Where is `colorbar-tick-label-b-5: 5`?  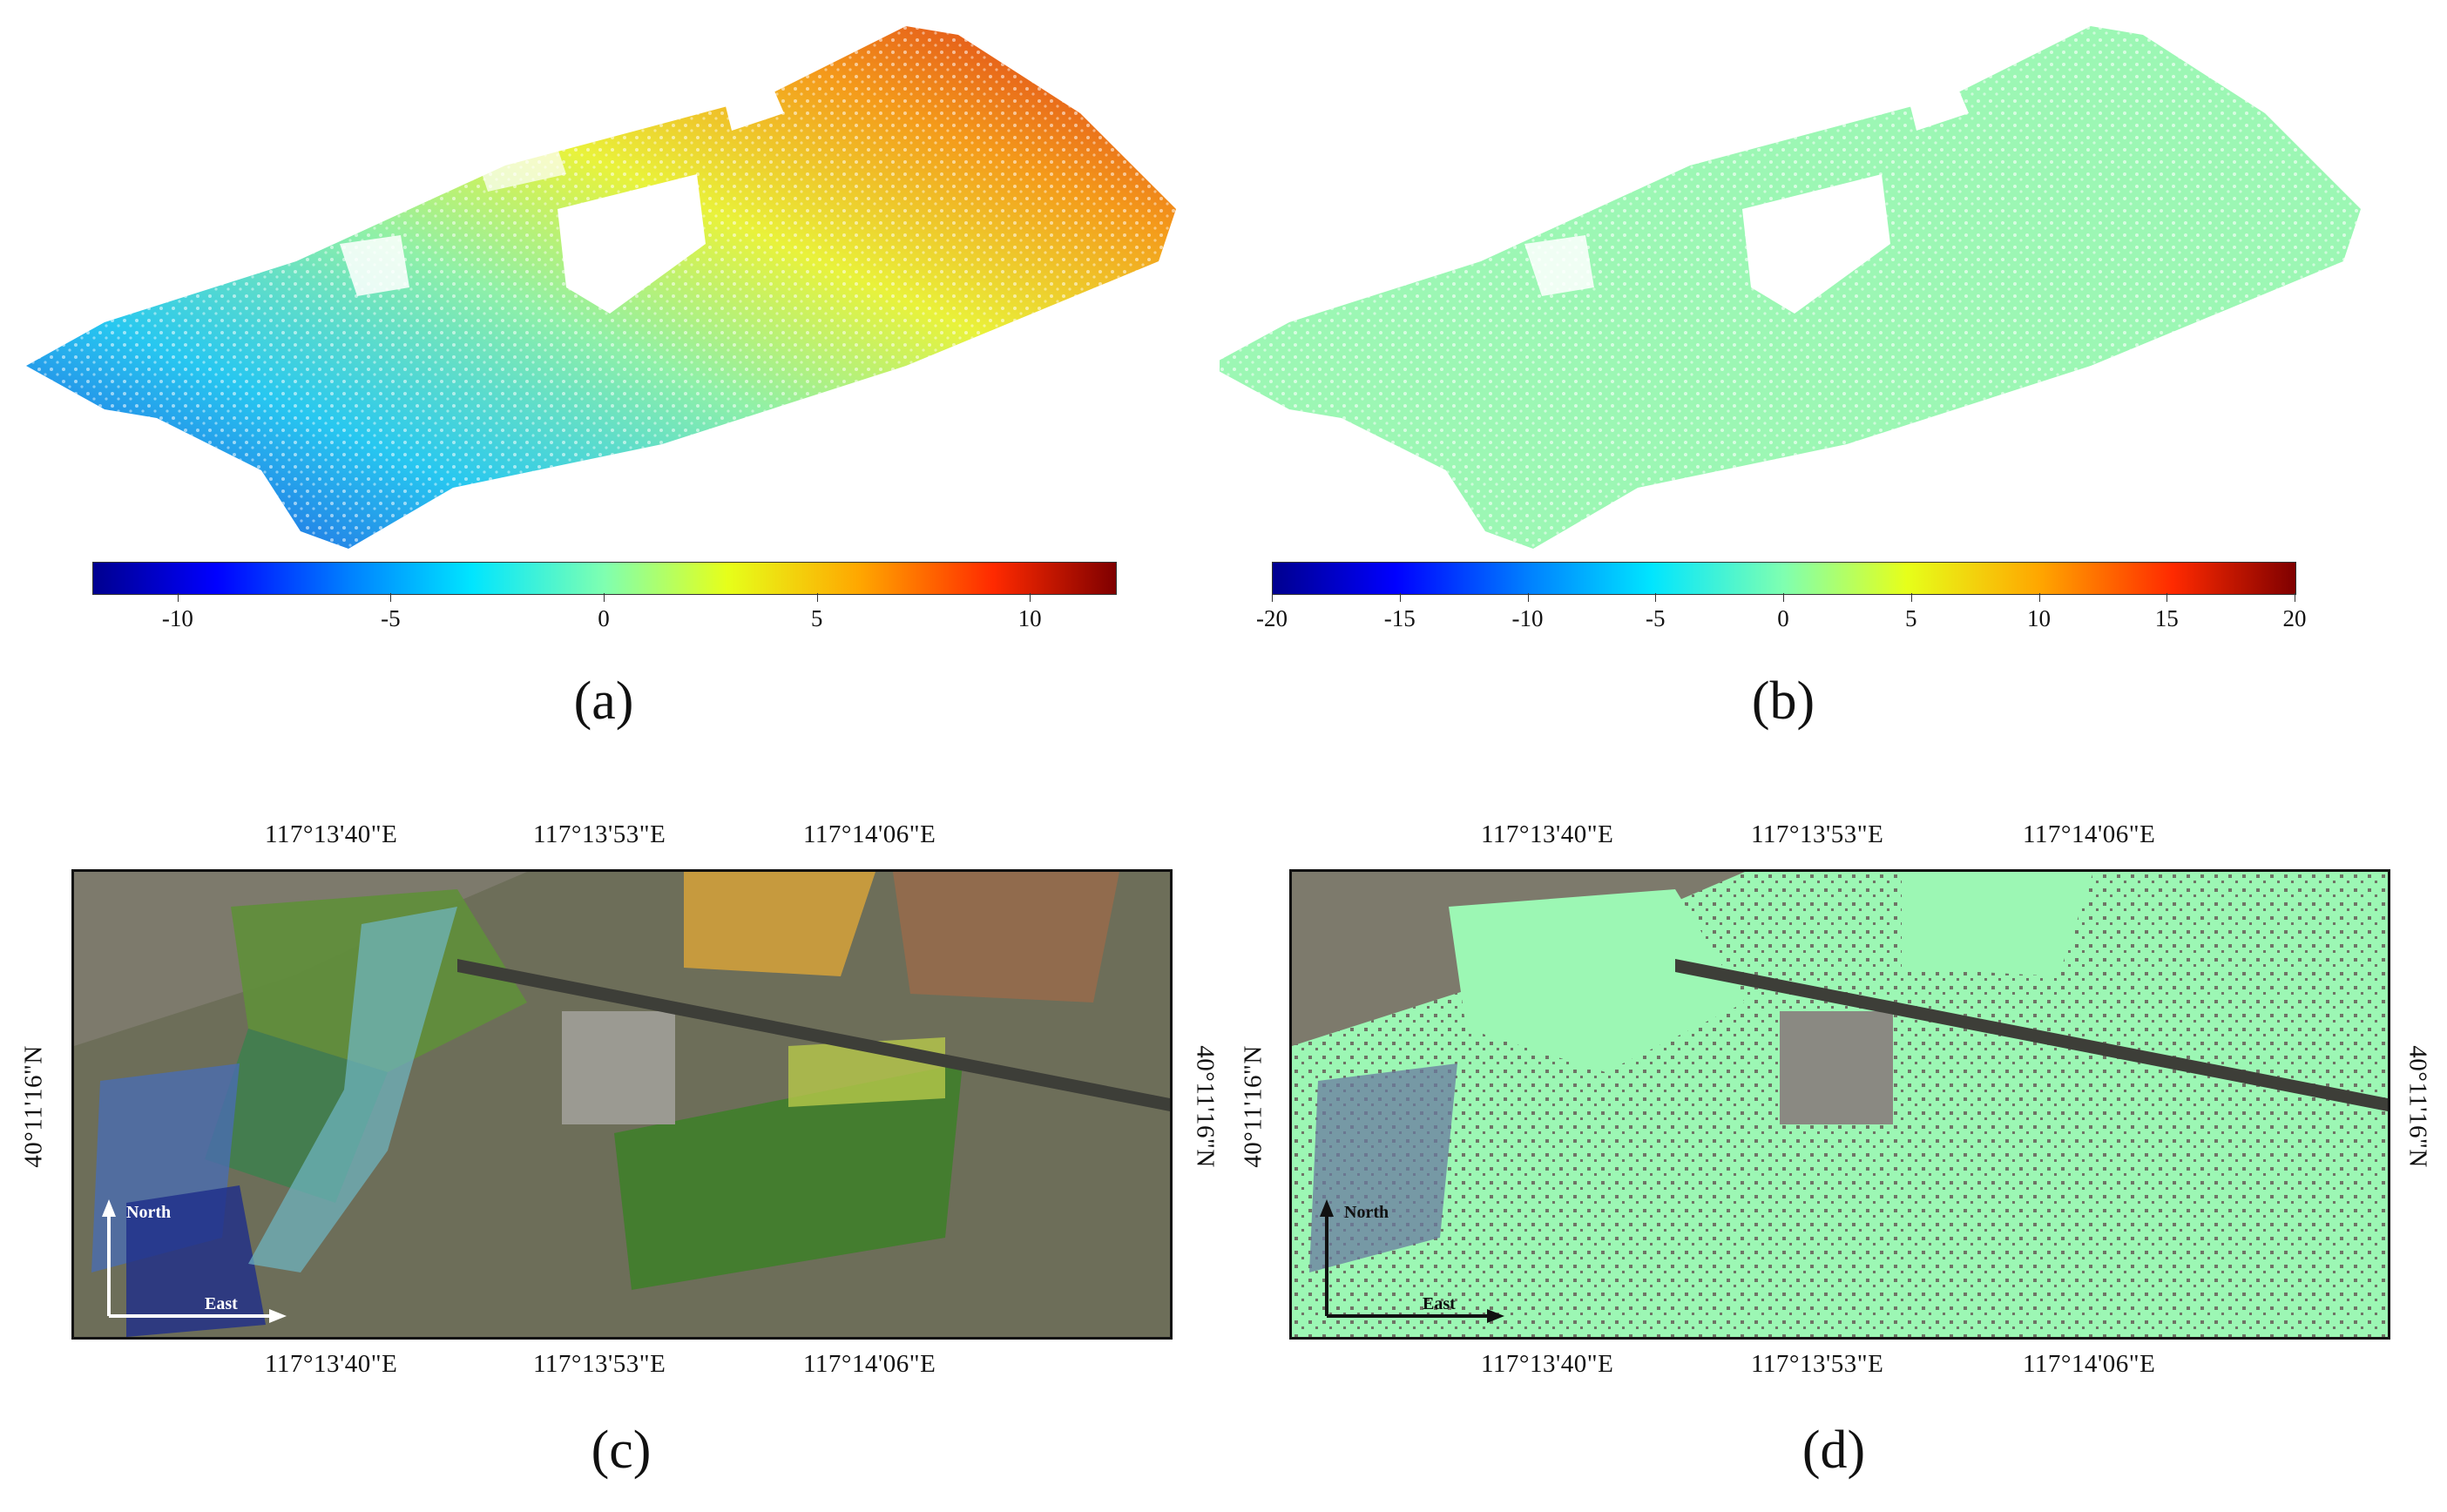 colorbar-tick-label-b-5: 5 is located at coordinates (1911, 618).